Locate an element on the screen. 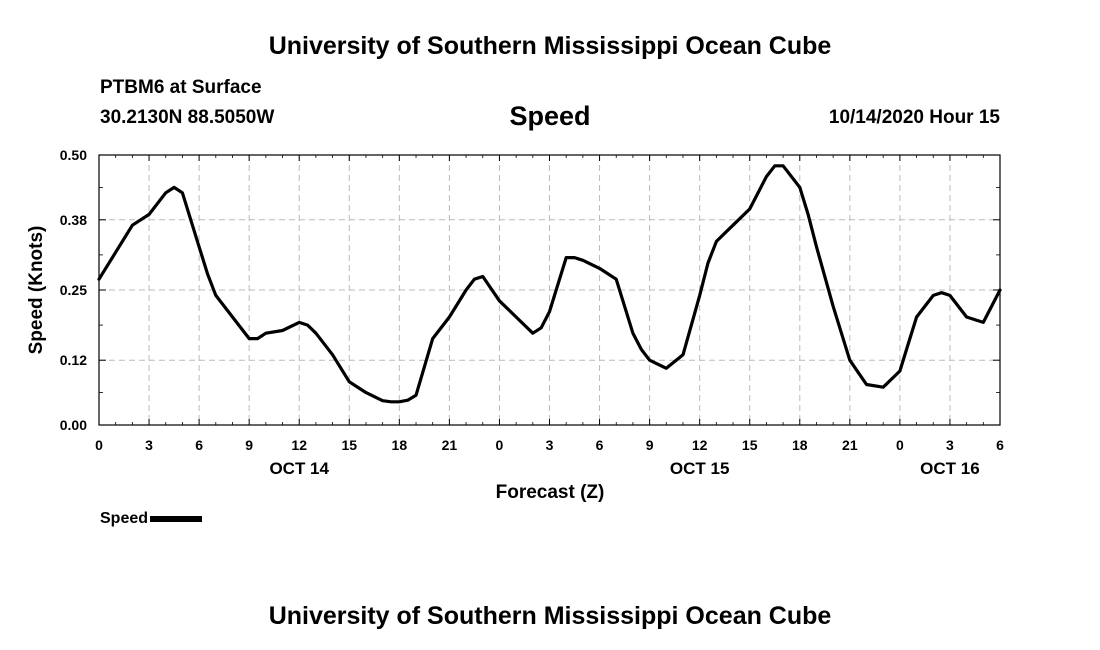 The width and height of the screenshot is (1100, 650). date-label: OCT 14 is located at coordinates (299, 468).